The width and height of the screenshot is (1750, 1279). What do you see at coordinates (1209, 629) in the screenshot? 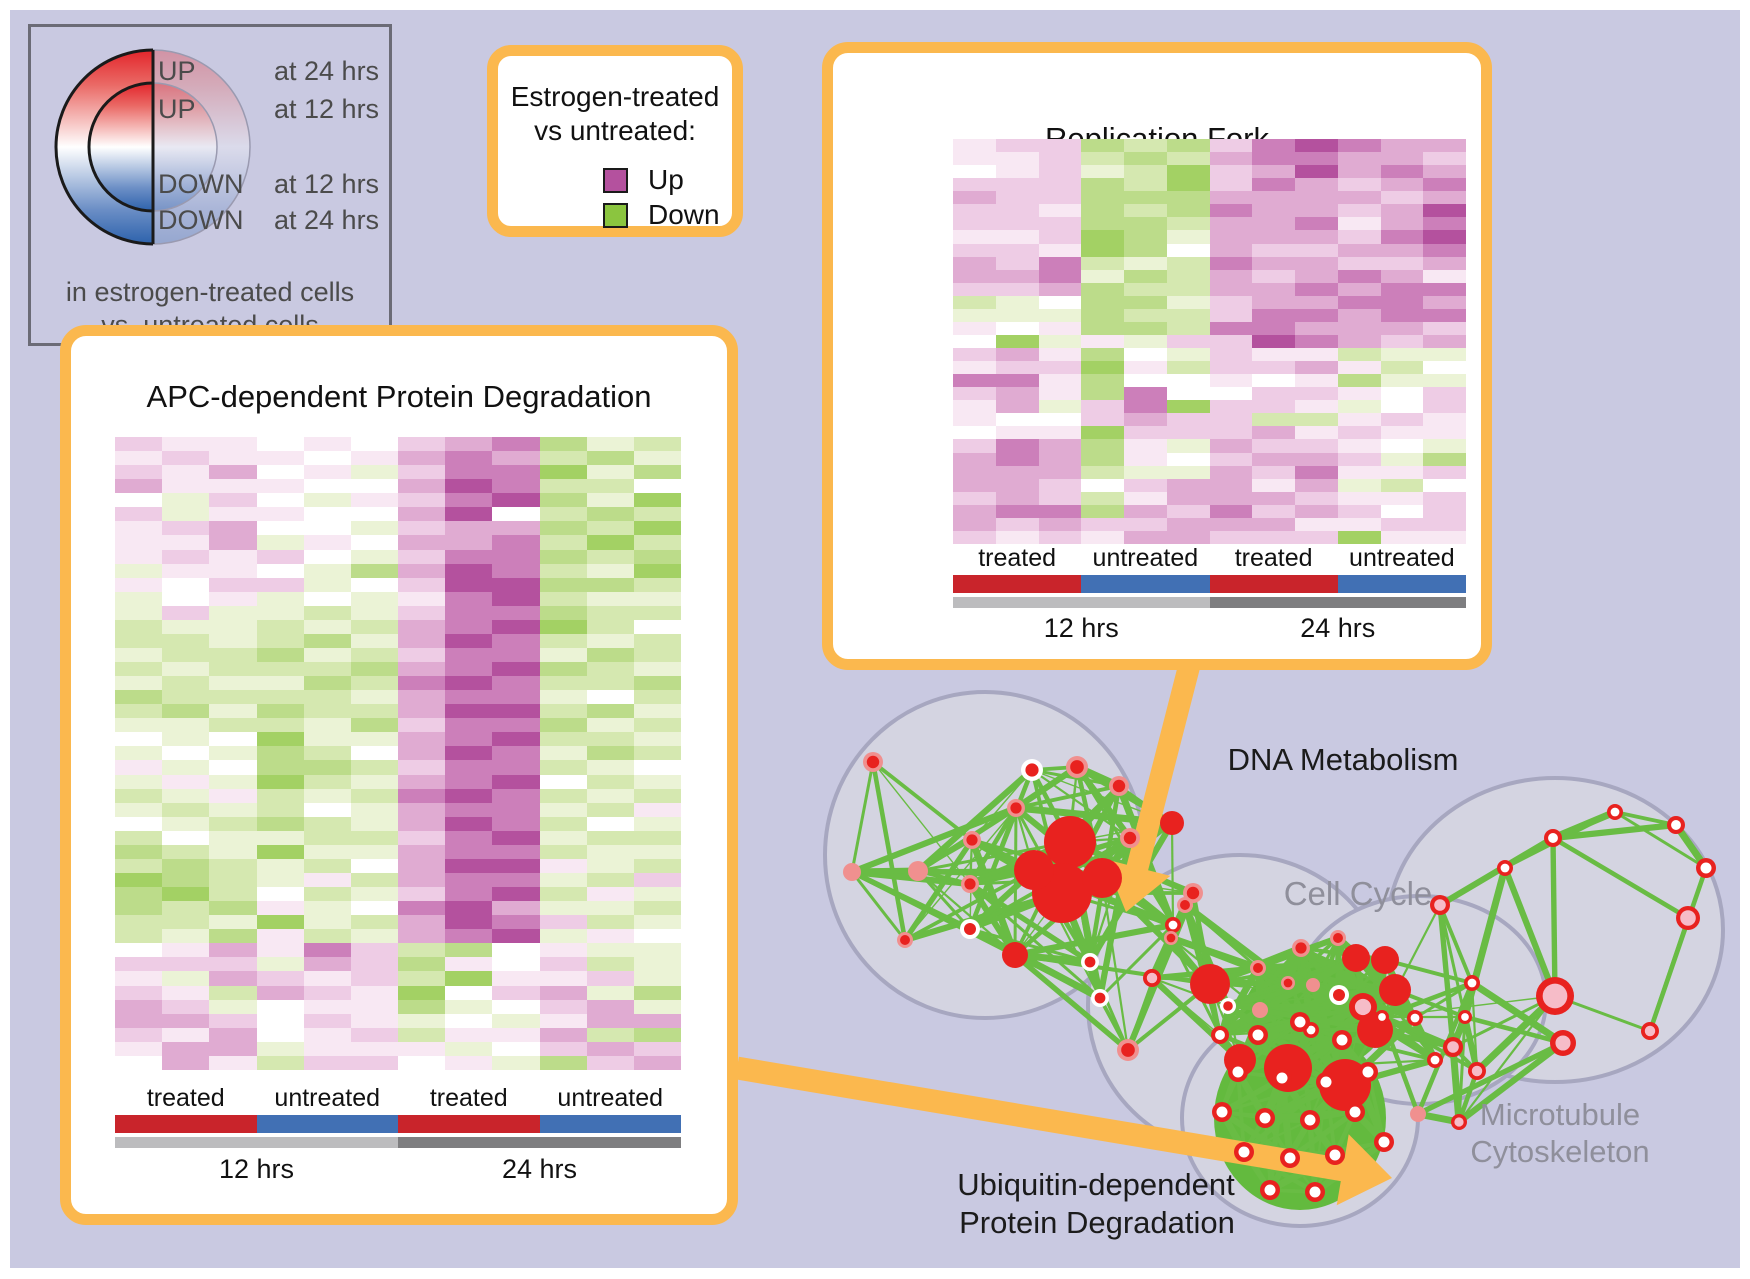
I see `time-labels: 12 hrs 24 hrs` at bounding box center [1209, 629].